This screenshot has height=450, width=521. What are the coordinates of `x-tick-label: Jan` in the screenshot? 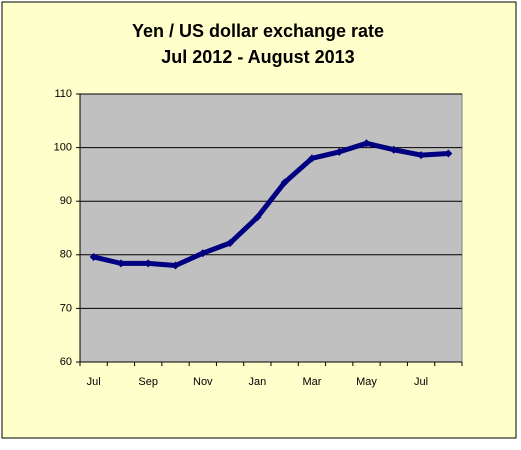 It's located at (257, 382).